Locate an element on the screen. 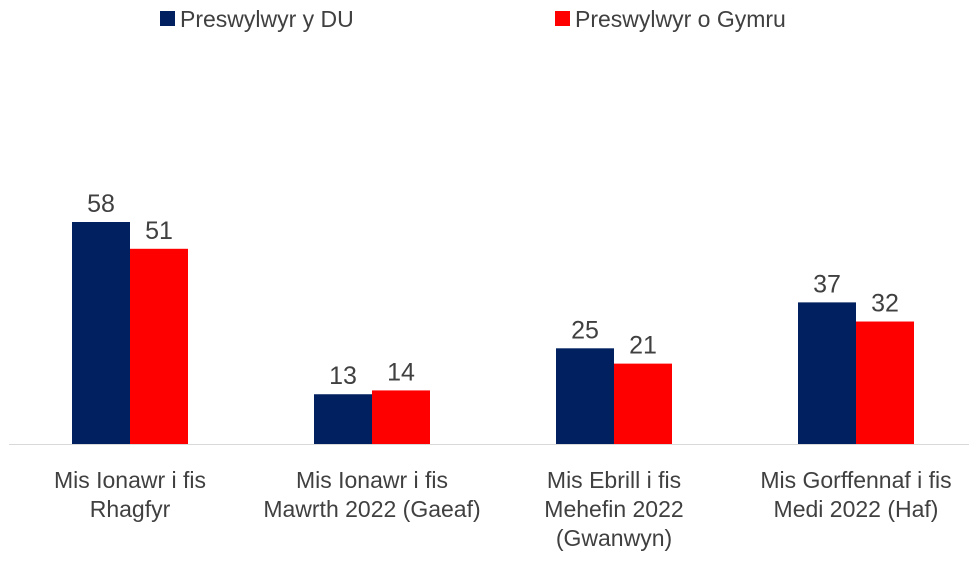 This screenshot has width=969, height=564. legend-label: Preswylwyr y DU is located at coordinates (267, 19).